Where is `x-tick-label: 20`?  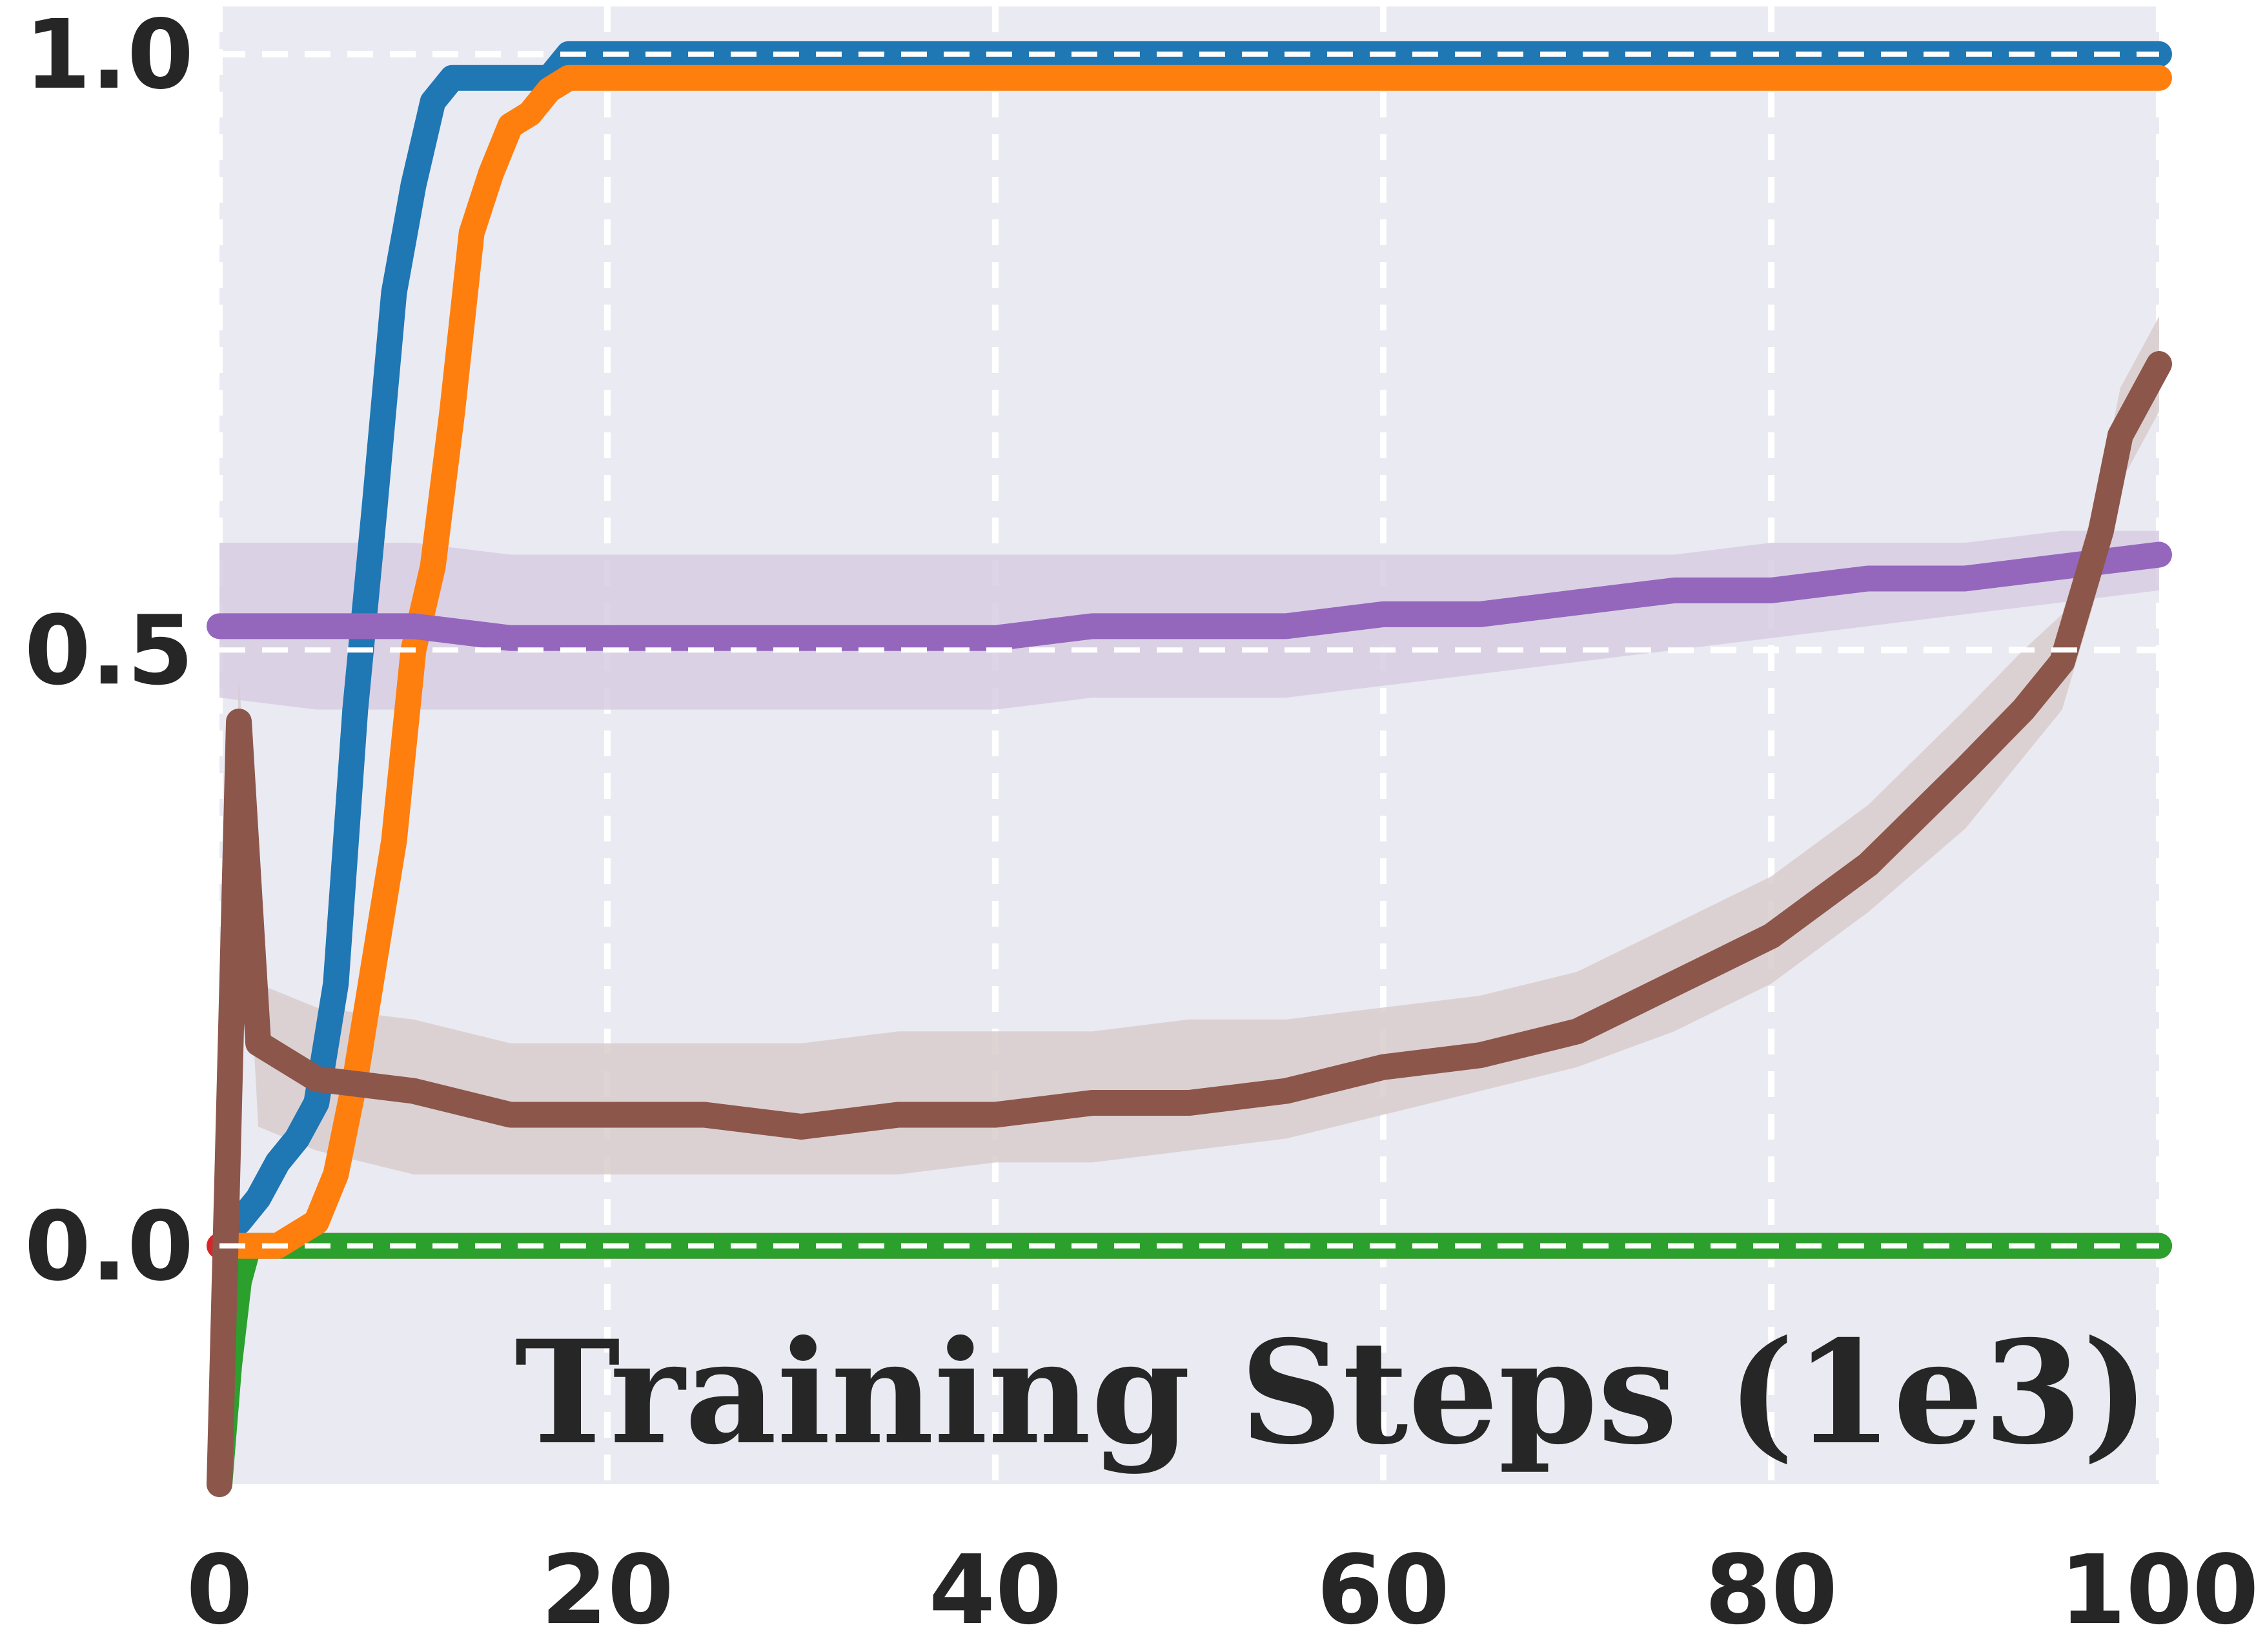 x-tick-label: 20 is located at coordinates (607, 1590).